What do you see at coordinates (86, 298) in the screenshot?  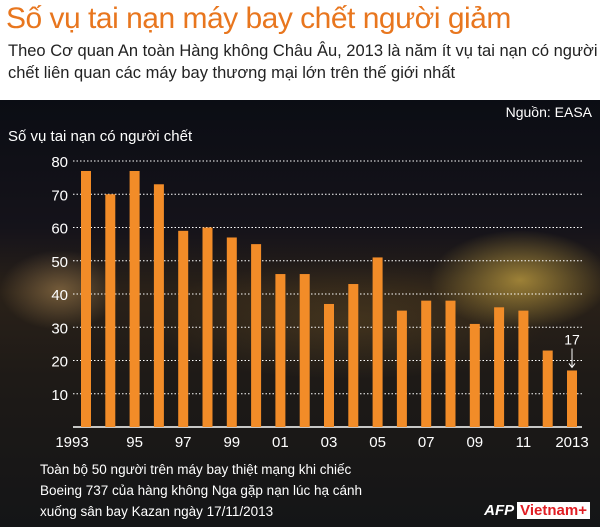 I see `bar-1993` at bounding box center [86, 298].